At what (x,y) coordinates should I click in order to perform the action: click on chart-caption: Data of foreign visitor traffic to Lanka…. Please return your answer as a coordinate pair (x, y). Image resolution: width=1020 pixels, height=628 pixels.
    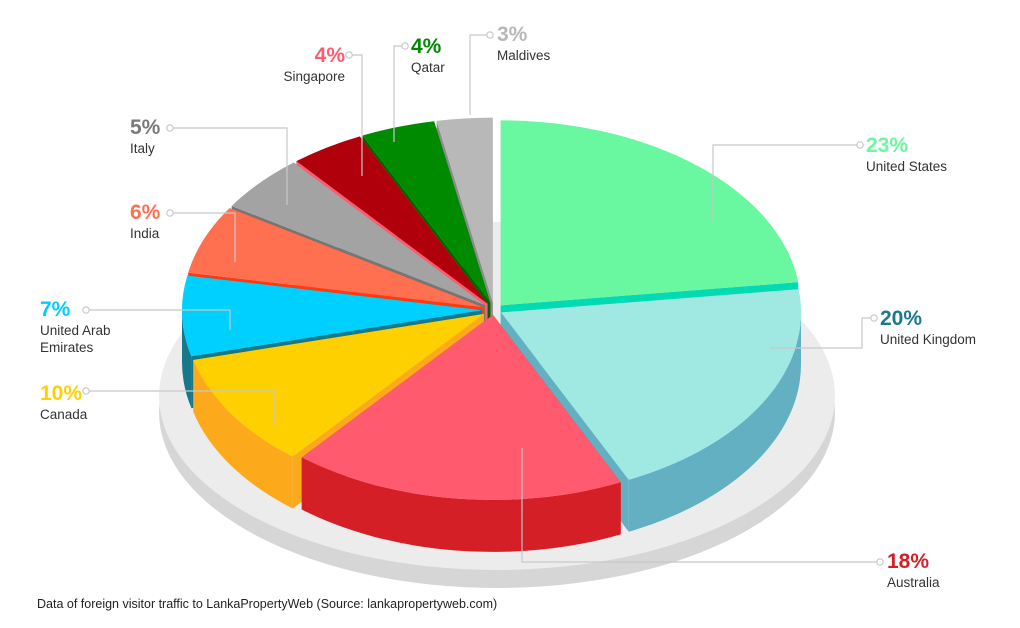
    Looking at the image, I should click on (267, 604).